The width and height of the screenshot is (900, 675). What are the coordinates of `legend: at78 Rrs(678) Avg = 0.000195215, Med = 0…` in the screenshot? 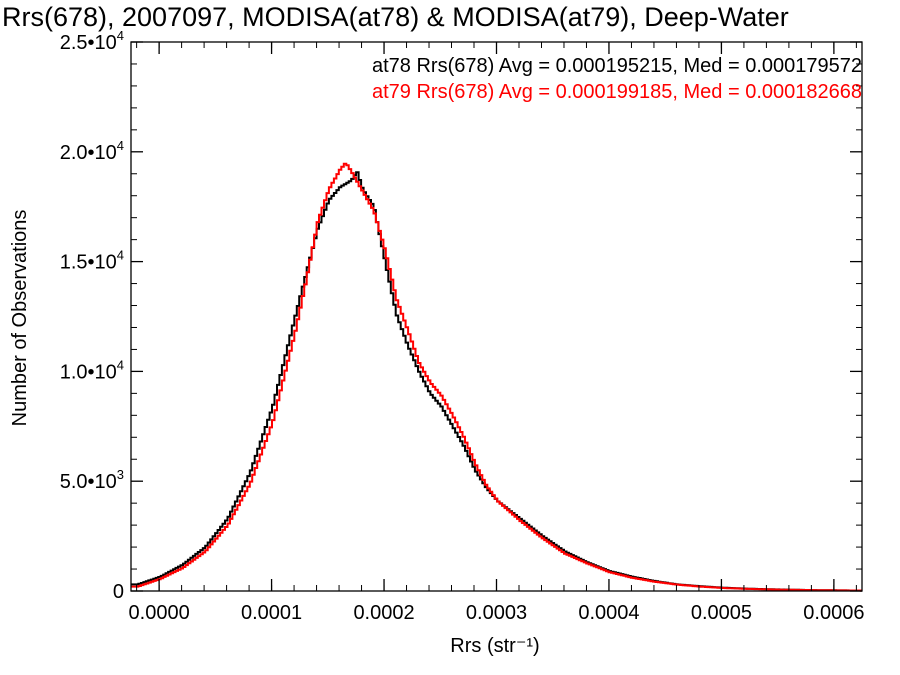 It's located at (617, 79).